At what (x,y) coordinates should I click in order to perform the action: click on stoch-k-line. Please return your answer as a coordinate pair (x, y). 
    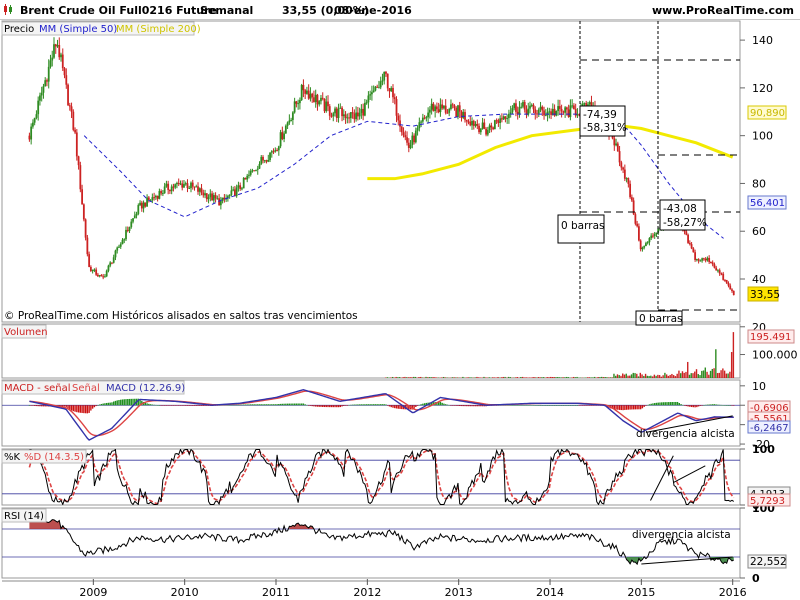
    Looking at the image, I should click on (382, 477).